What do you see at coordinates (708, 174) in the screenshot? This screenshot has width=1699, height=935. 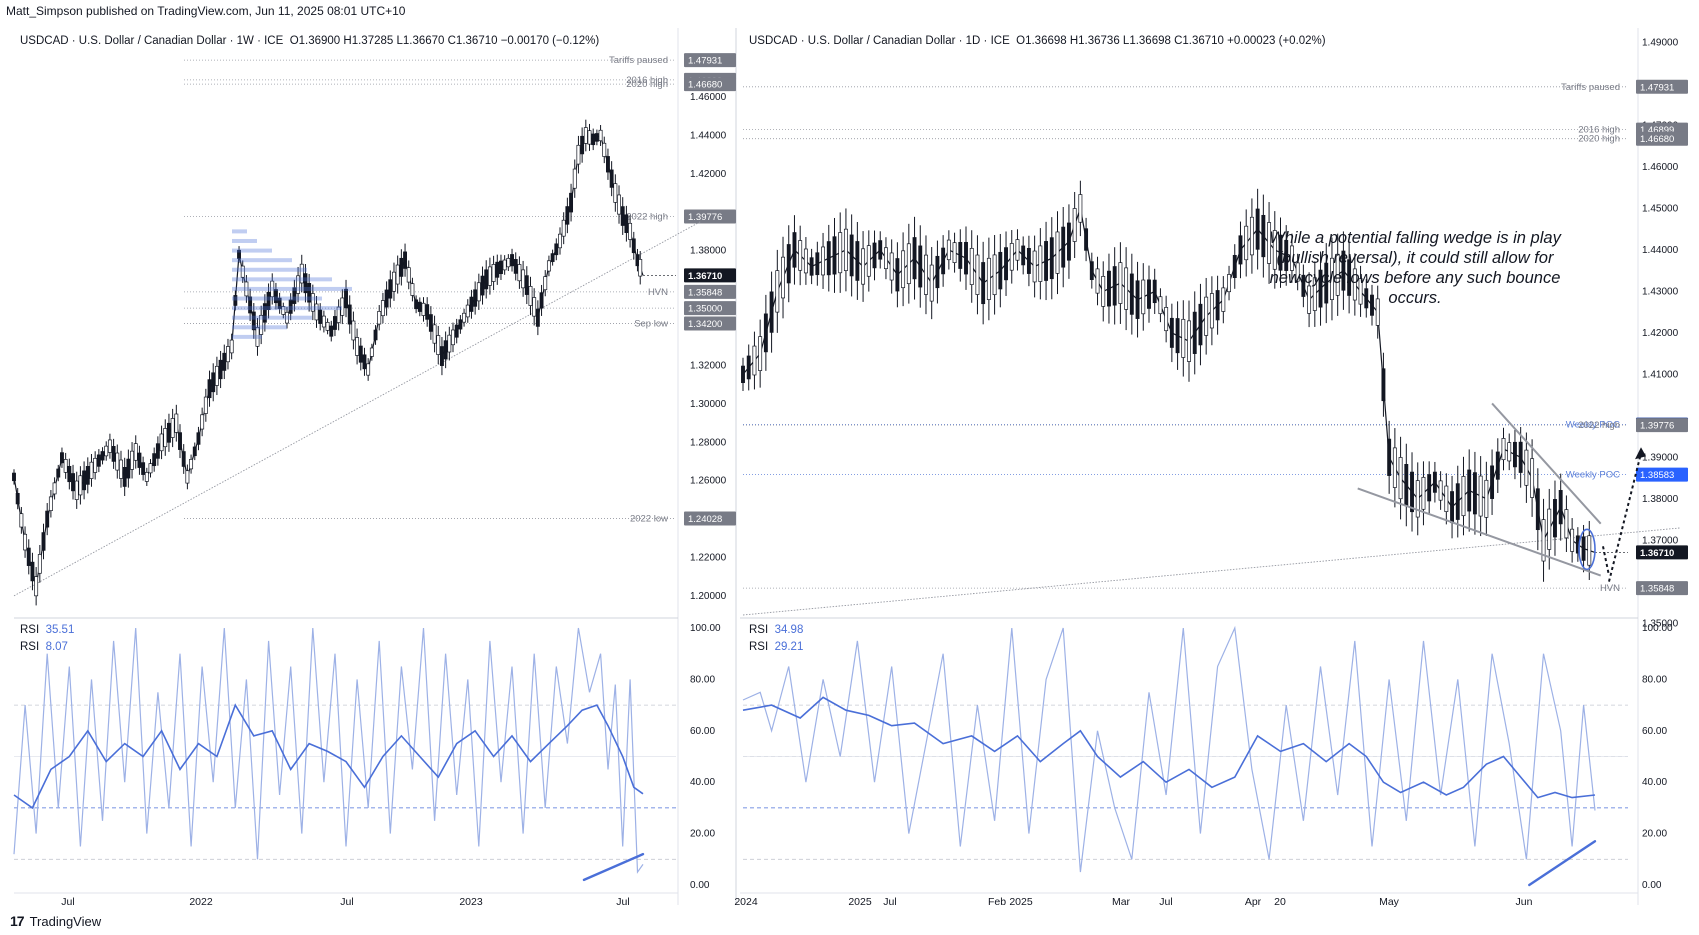 I see `weekly-price-tick-label: 1.42000` at bounding box center [708, 174].